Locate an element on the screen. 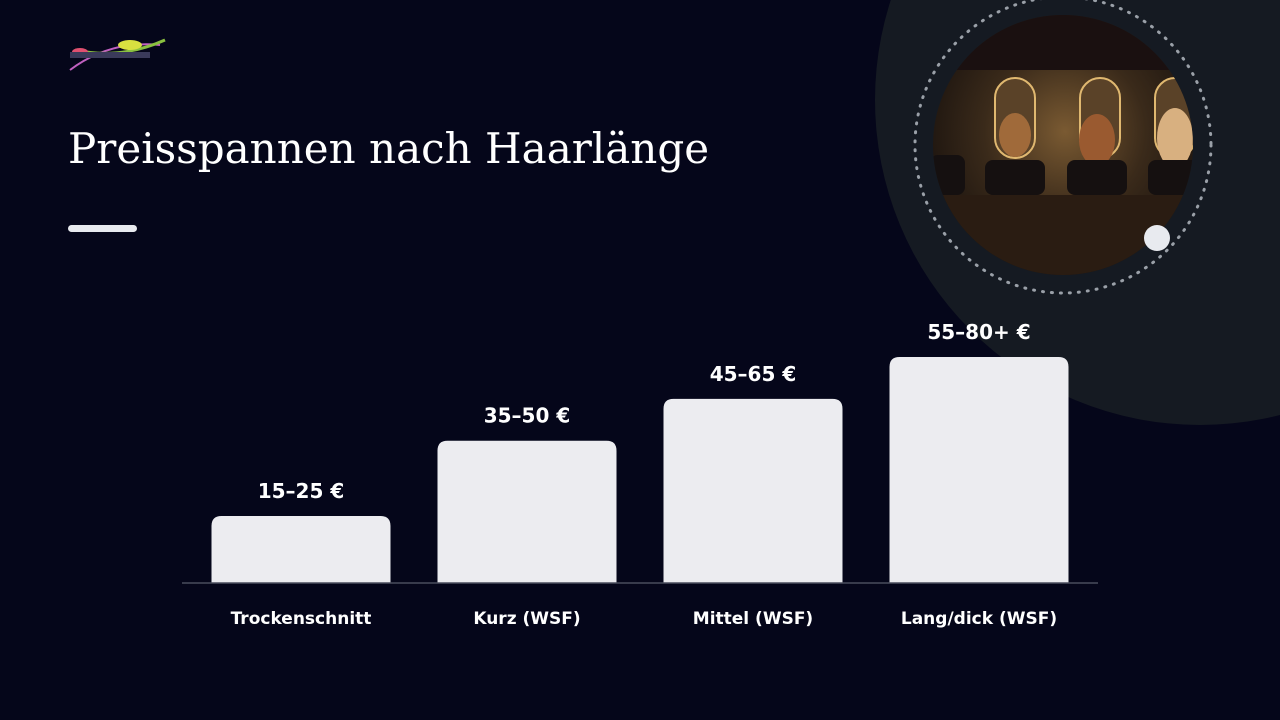 This screenshot has width=1280, height=720. value-label: 45–65 € is located at coordinates (753, 374).